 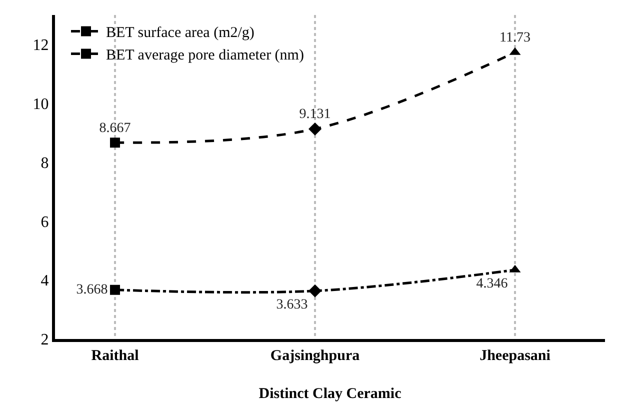 I want to click on x-tick-label: Raithal, so click(x=115, y=356).